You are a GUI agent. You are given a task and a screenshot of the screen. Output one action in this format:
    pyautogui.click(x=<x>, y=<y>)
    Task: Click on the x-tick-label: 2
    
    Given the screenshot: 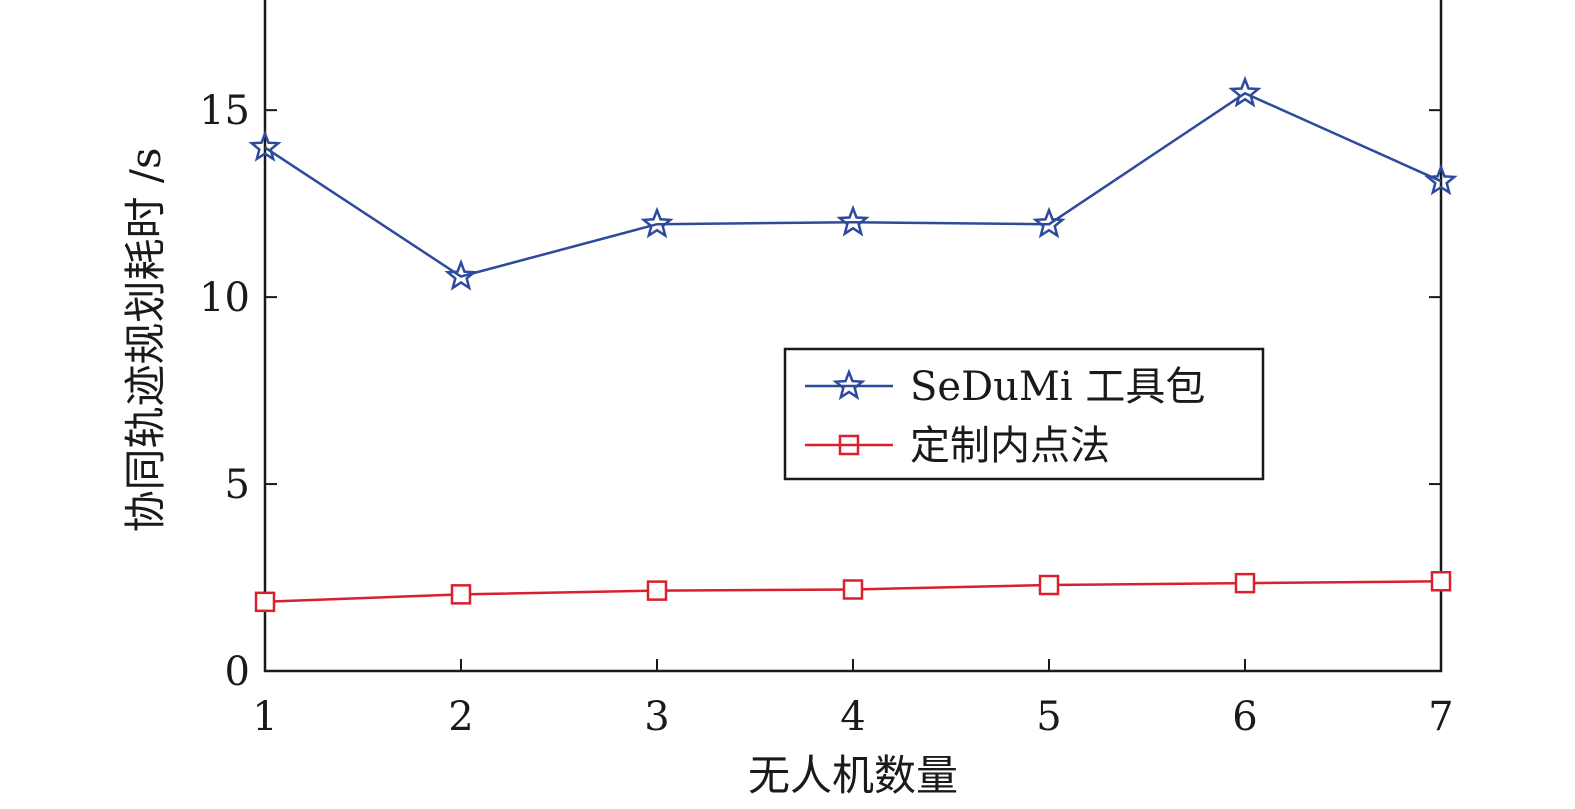 What is the action you would take?
    pyautogui.click(x=460, y=717)
    